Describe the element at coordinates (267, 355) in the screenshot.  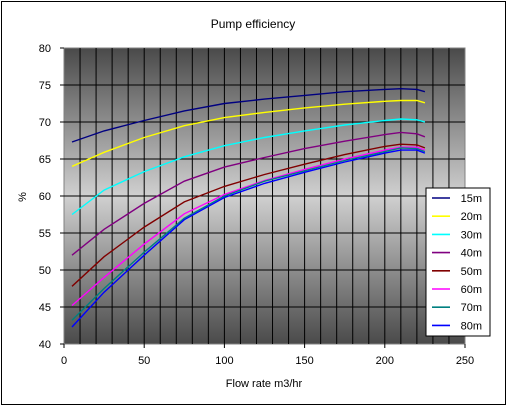
I see `x-axis-ticks: 0 50 100 150 200 250` at that location.